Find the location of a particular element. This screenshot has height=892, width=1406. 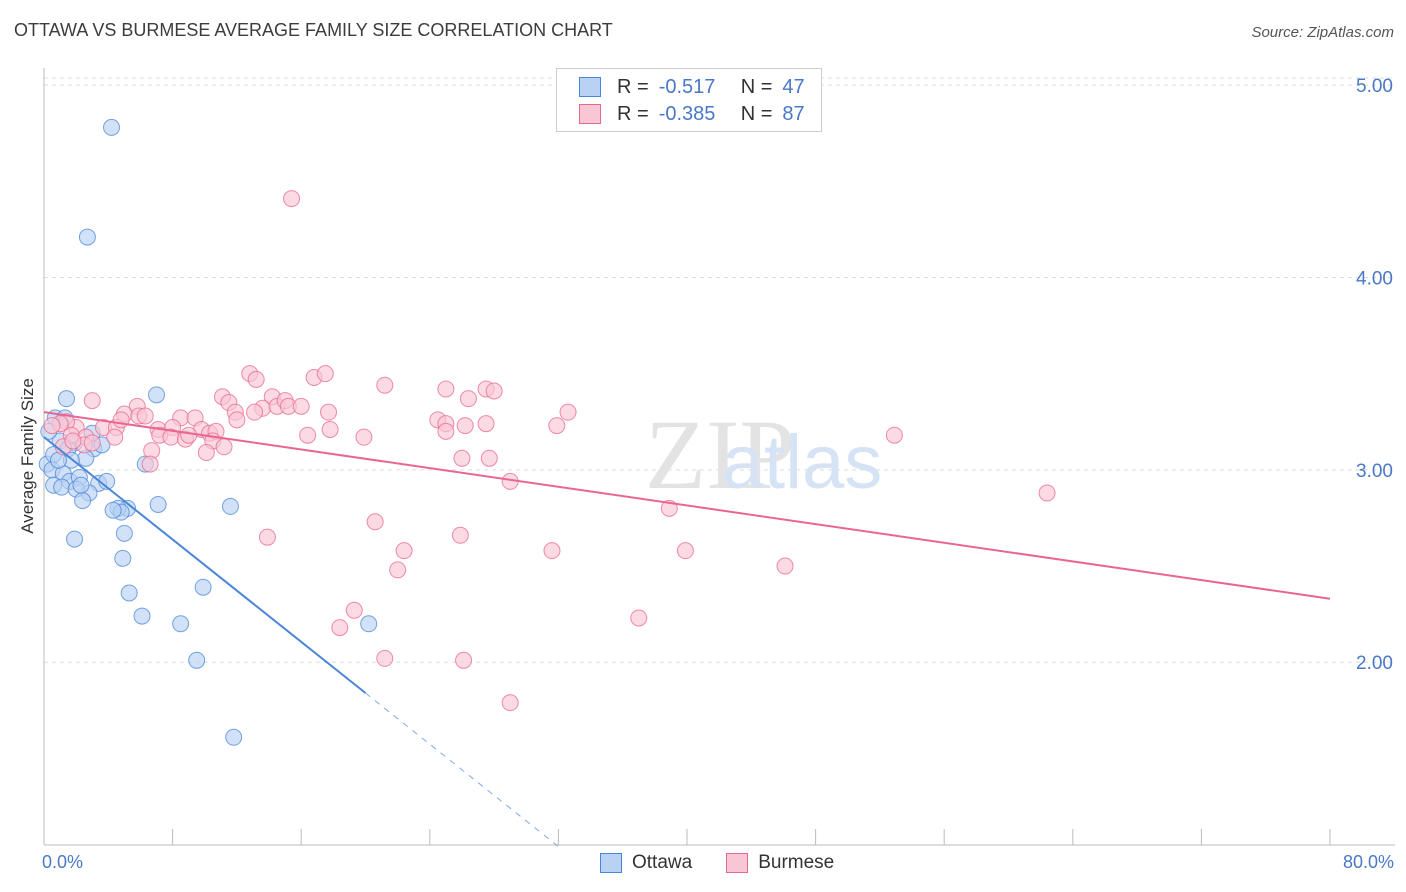

y-tick-label: 4.00 is located at coordinates (1374, 278).